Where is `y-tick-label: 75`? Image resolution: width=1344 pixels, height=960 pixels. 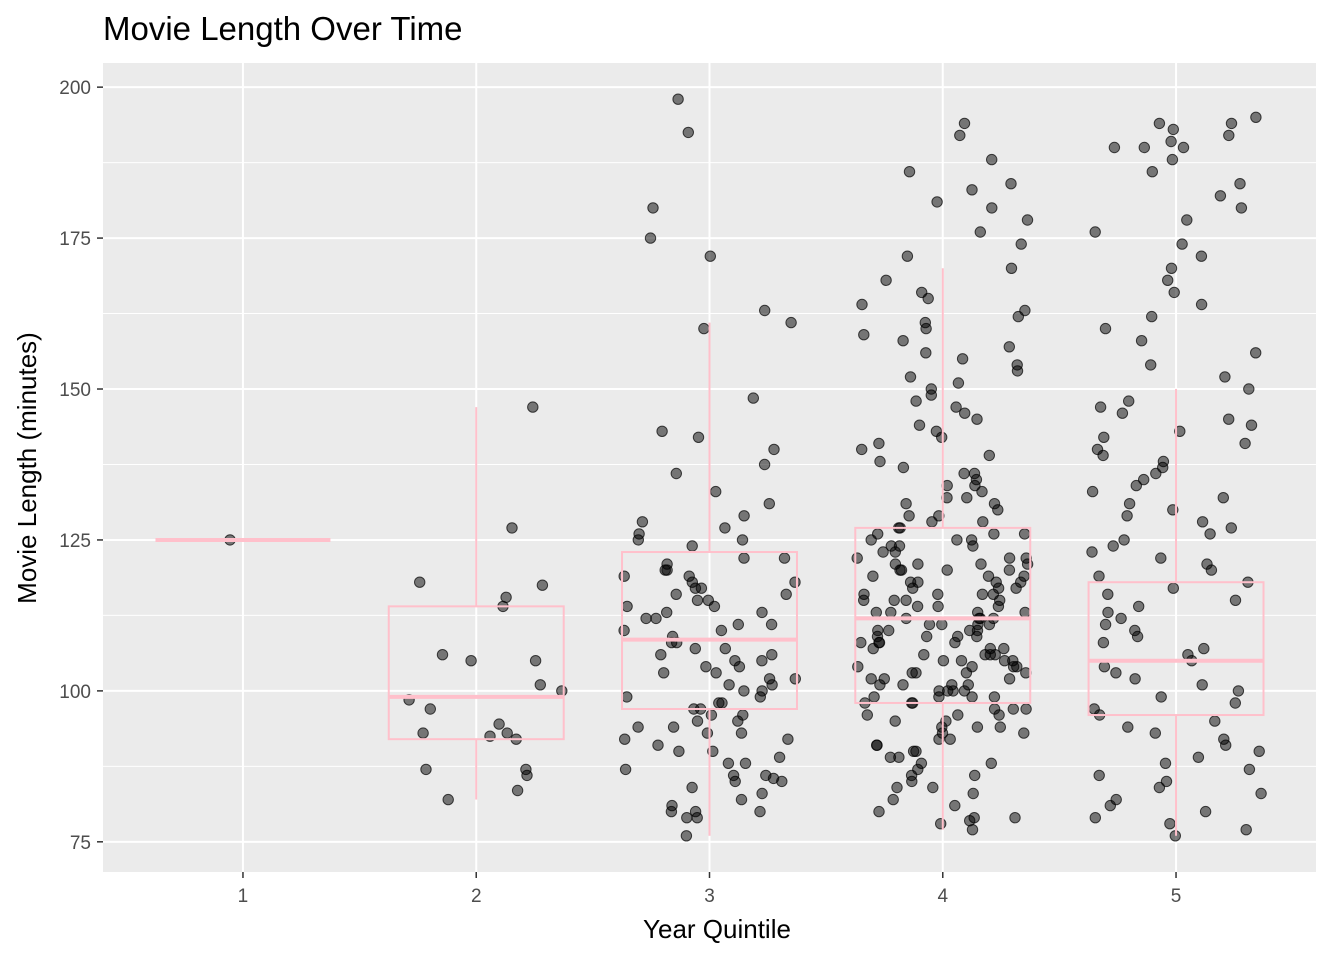
y-tick-label: 75 is located at coordinates (80, 843).